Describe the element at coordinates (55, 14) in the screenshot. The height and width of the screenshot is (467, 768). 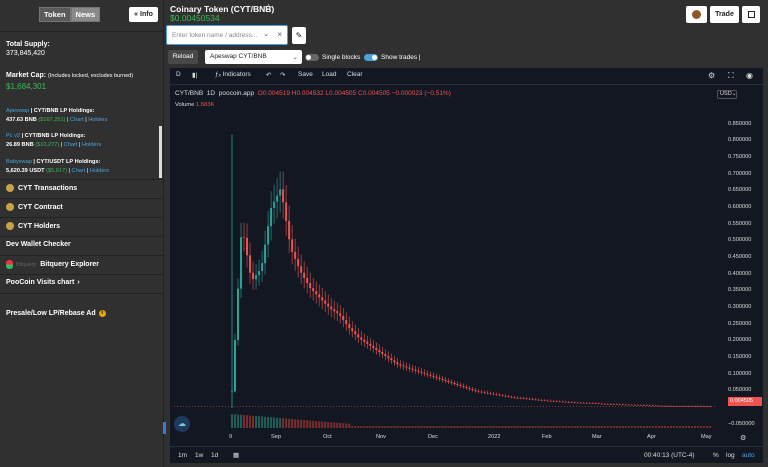
I see `tab-token: Token` at that location.